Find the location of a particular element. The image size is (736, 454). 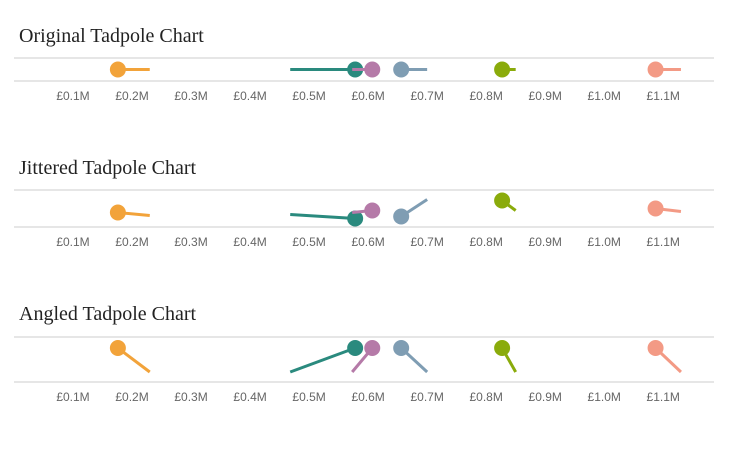

chart-title: Jittered Tadpole Chart is located at coordinates (108, 168).